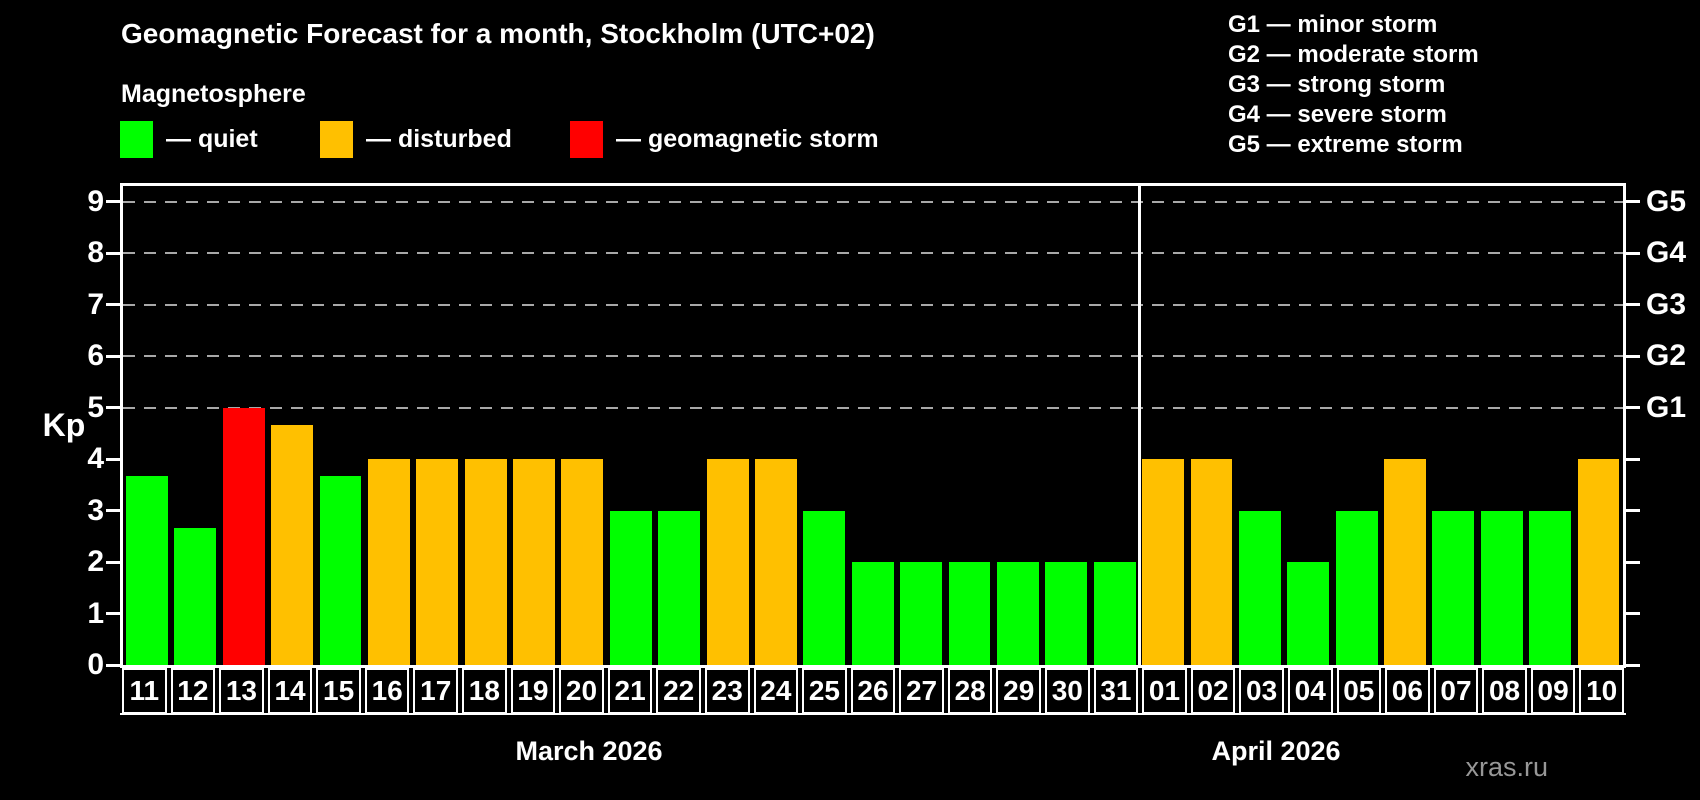 The height and width of the screenshot is (800, 1700). I want to click on day-cell-09: 09, so click(1553, 691).